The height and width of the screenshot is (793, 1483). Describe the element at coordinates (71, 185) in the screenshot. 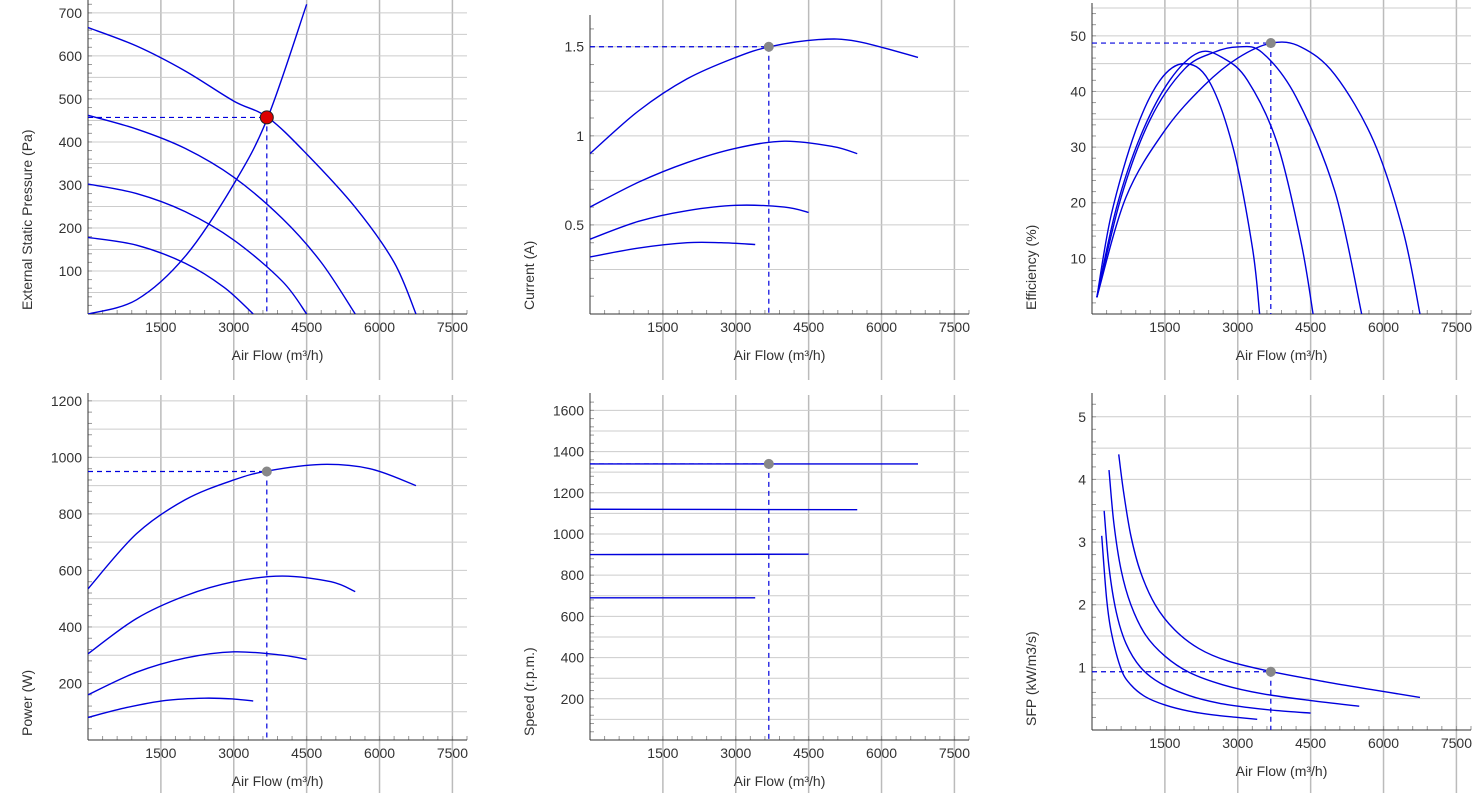

I see `y-tick-label: 300` at that location.